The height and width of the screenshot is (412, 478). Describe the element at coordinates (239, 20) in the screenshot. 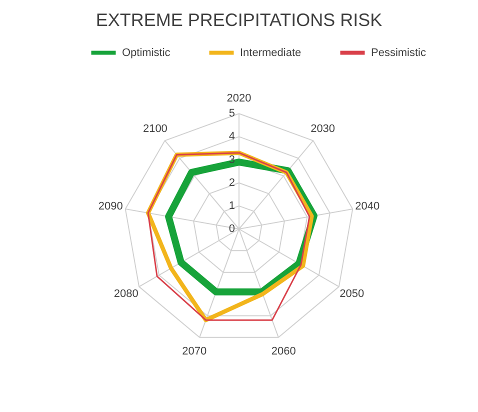

I see `chart-title: EXTREME PRECIPITATIONS RISK` at that location.